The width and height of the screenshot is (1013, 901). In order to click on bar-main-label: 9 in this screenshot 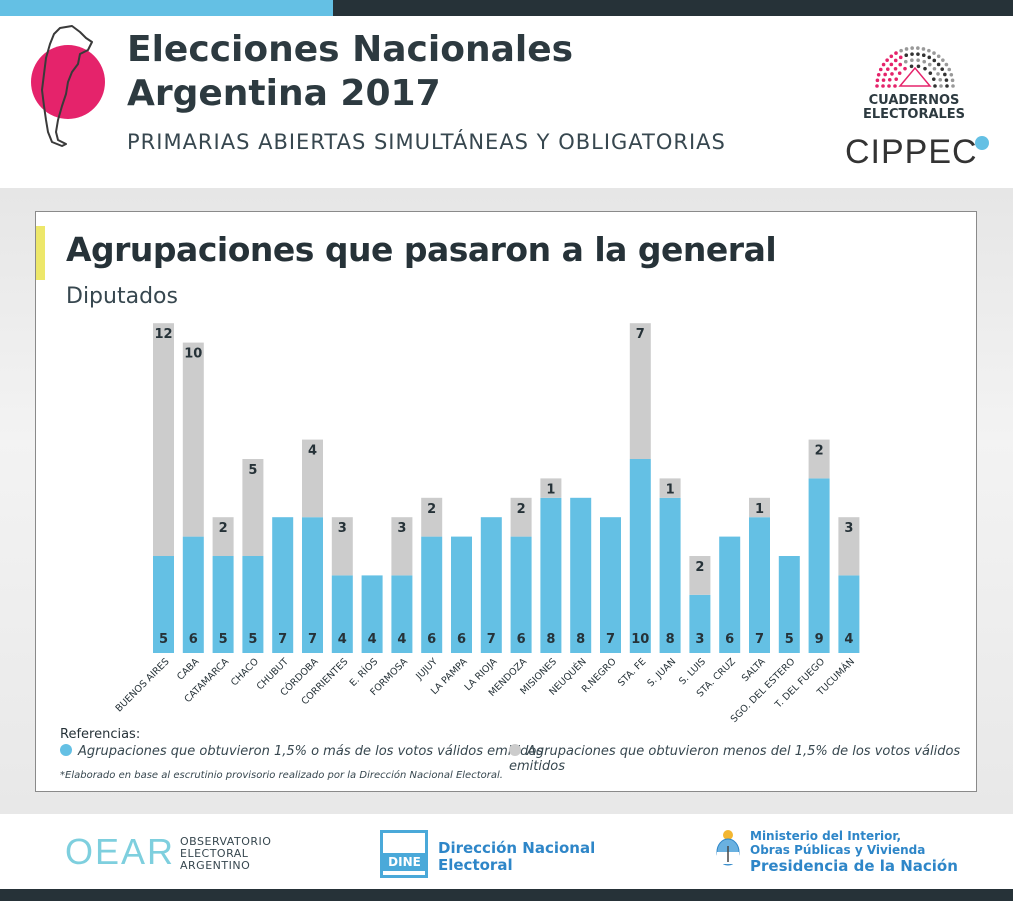, I will do `click(819, 639)`.